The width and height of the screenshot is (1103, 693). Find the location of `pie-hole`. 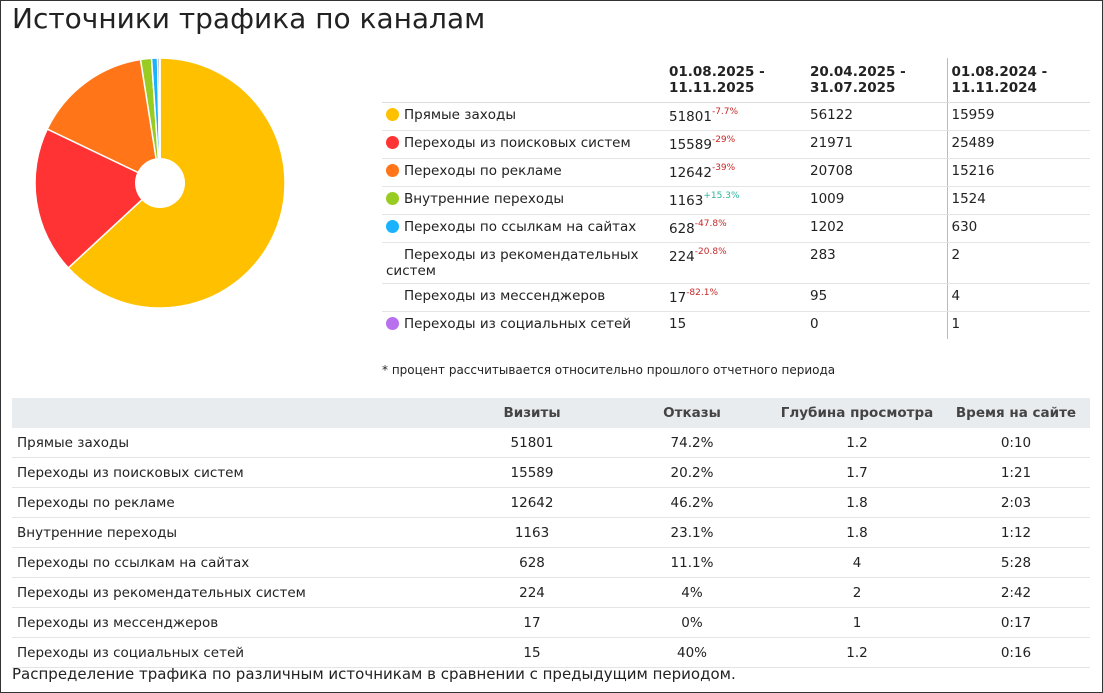

pie-hole is located at coordinates (160, 183).